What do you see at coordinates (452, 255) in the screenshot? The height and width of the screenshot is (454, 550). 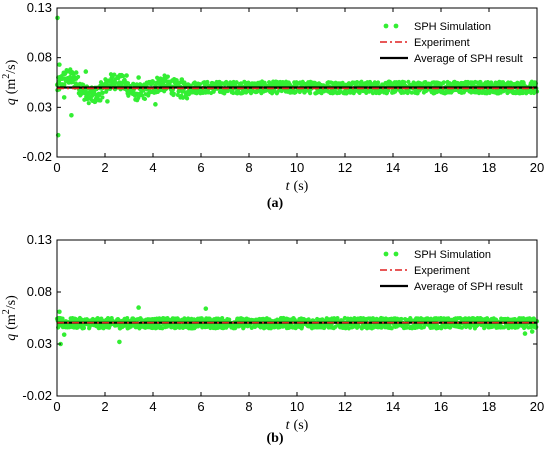 I see `legend-label-sph: SPH Simulation` at bounding box center [452, 255].